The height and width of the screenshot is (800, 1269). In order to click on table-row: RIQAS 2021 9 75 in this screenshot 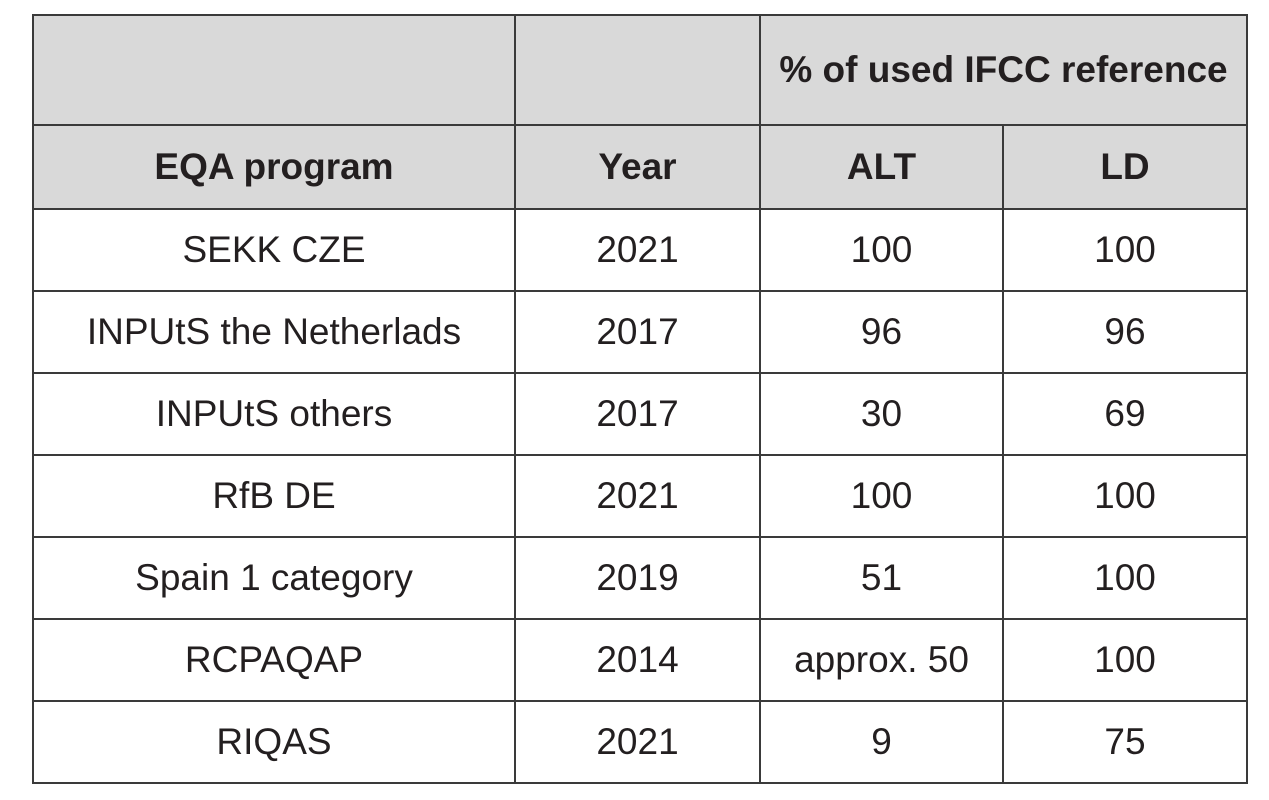, I will do `click(640, 742)`.